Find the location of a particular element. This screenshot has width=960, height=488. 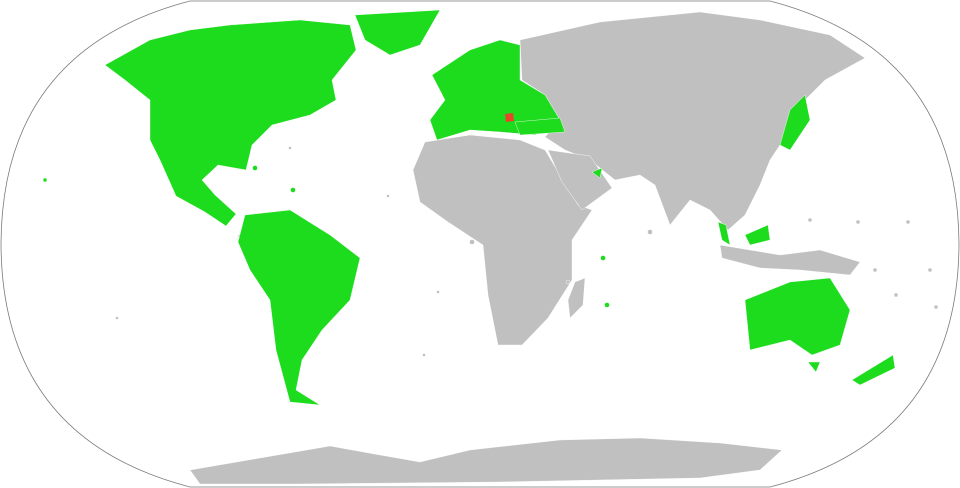

australia is located at coordinates (797, 316).